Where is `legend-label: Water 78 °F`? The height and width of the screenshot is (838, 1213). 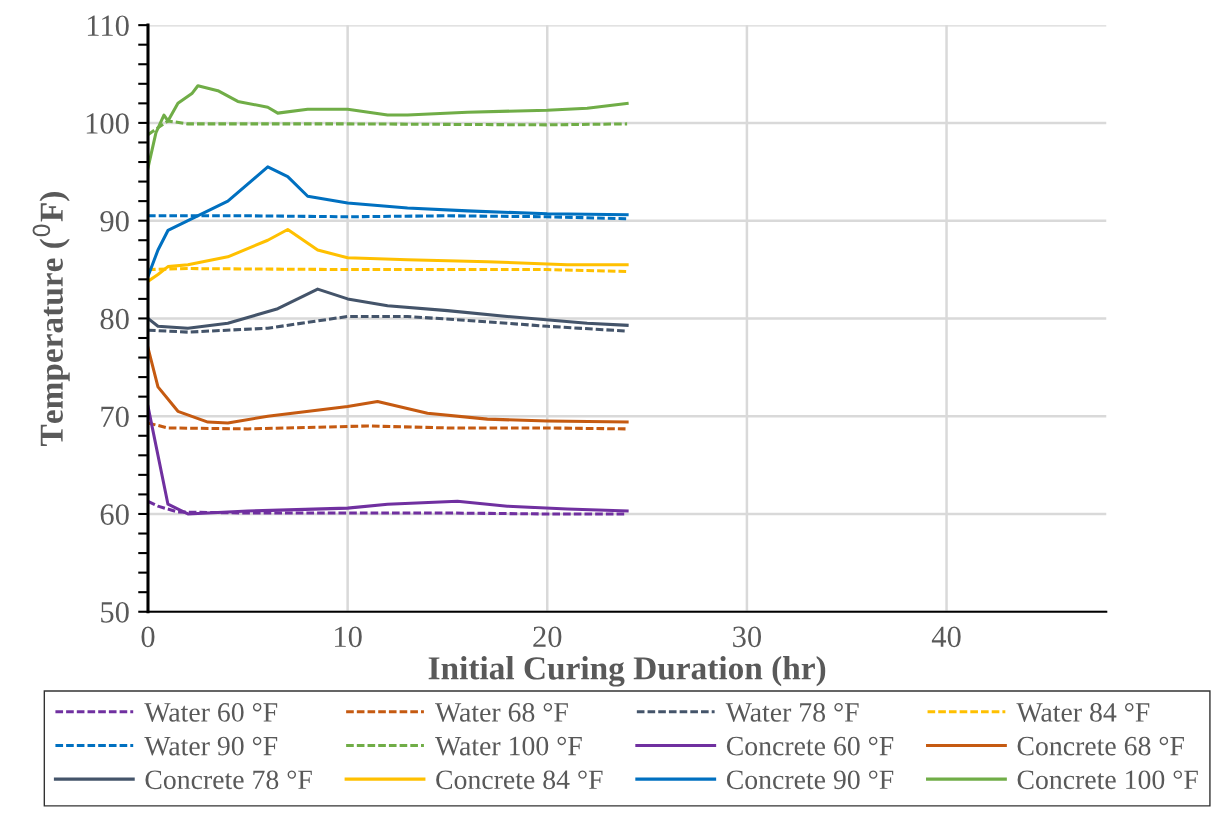 legend-label: Water 78 °F is located at coordinates (792, 712).